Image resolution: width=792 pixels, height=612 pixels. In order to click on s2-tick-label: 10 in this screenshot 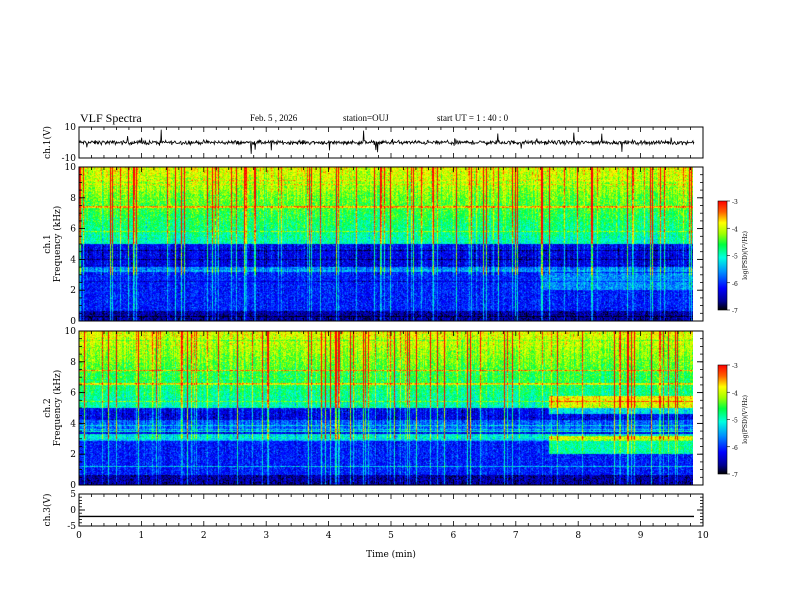, I will do `click(71, 332)`.